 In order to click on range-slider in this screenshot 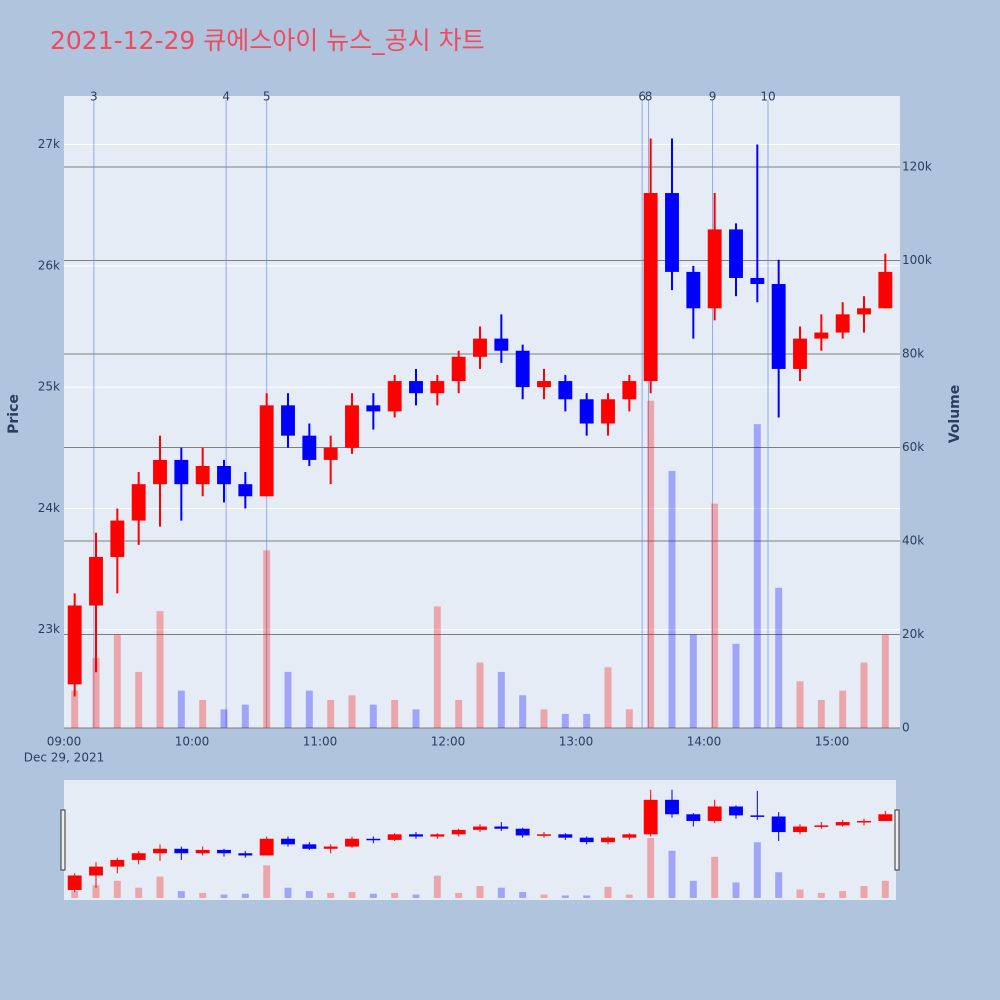, I will do `click(480, 840)`.